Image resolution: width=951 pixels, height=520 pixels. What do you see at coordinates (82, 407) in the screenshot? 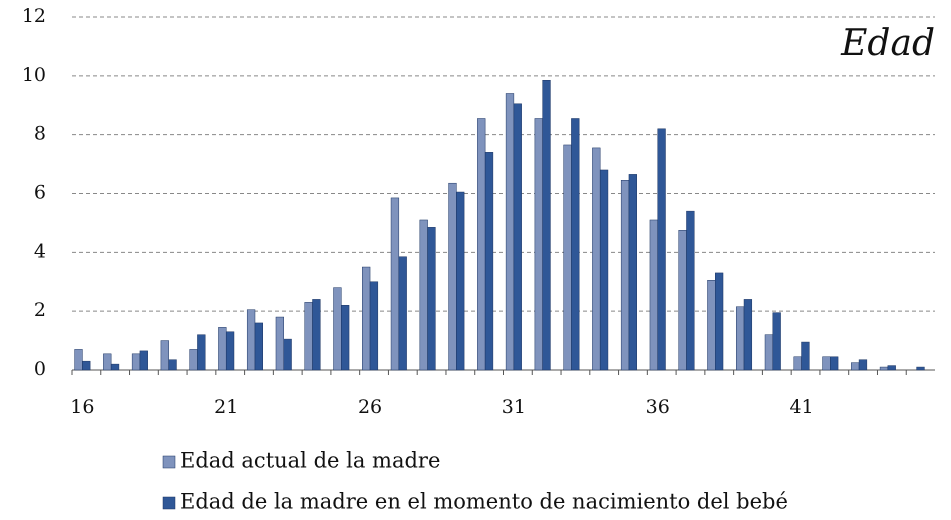
I see `x-tick-label: 16` at bounding box center [82, 407].